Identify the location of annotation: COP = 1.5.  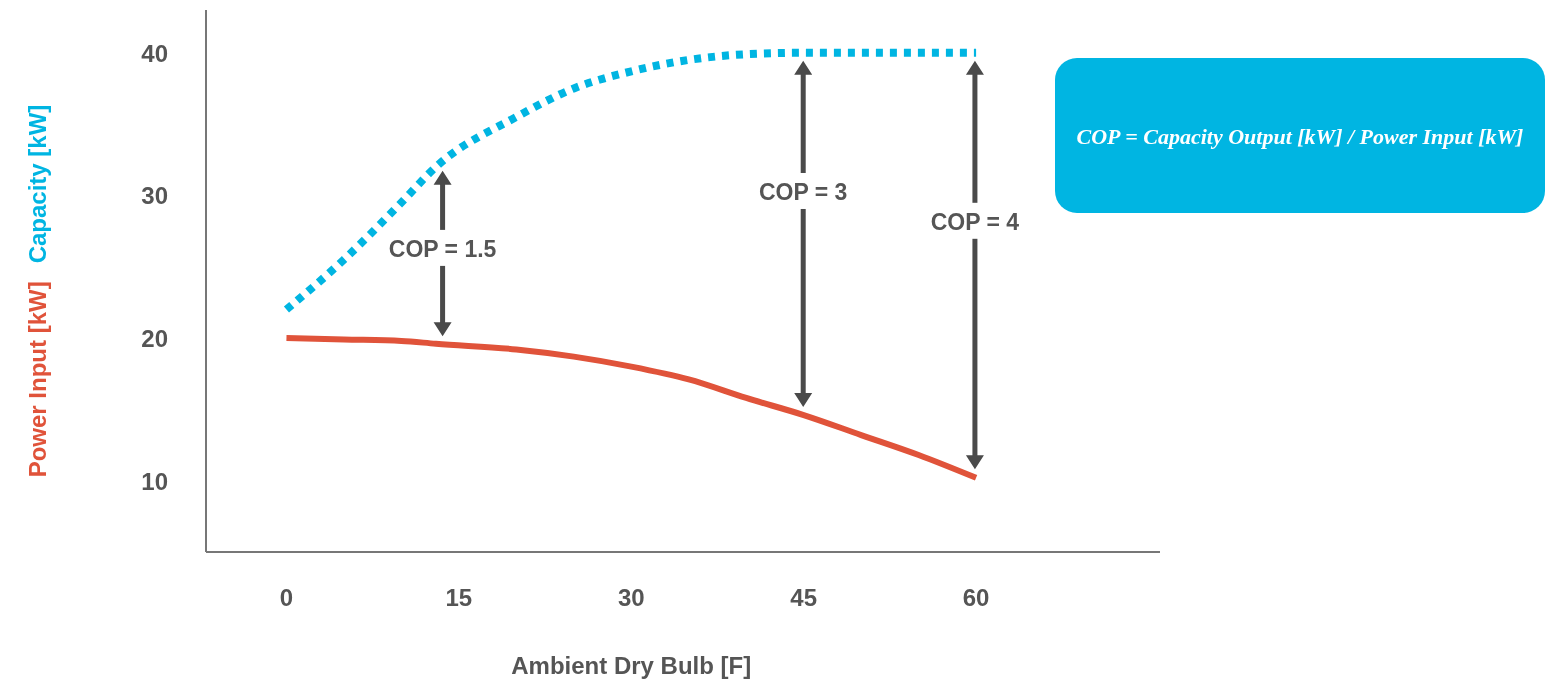
(442, 248).